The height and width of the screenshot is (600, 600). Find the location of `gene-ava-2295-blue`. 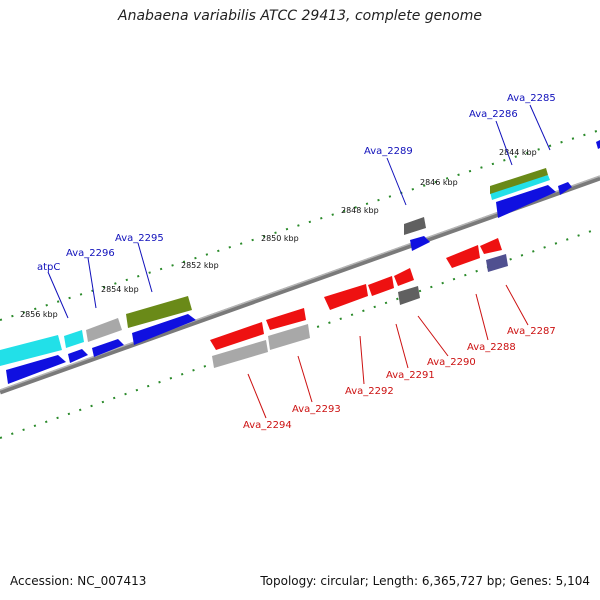

gene-ava-2295-blue is located at coordinates (164, 329).